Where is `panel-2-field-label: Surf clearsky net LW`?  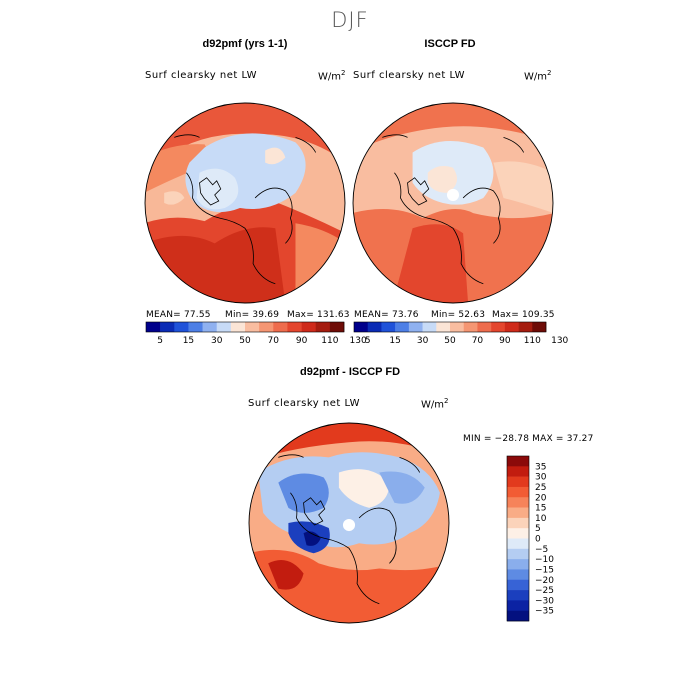 panel-2-field-label: Surf clearsky net LW is located at coordinates (409, 75).